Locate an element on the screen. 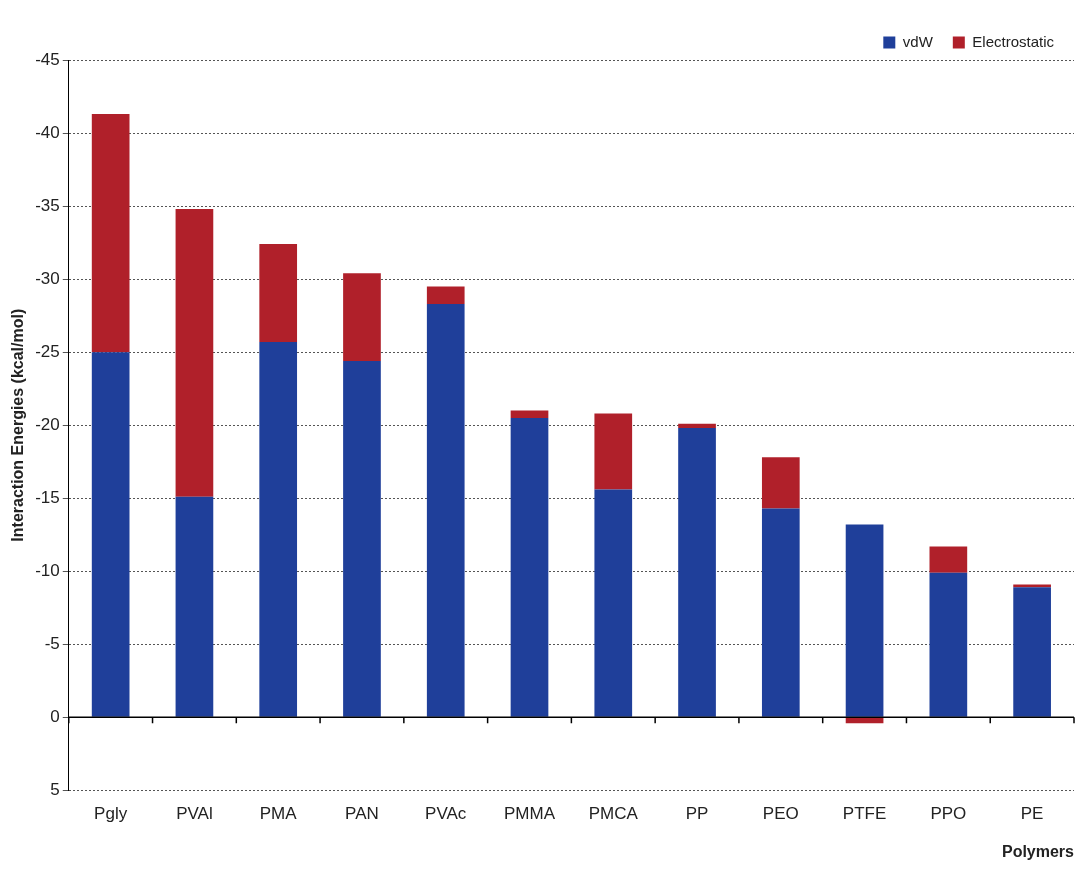 The height and width of the screenshot is (871, 1084). y-tick-label: -5 is located at coordinates (52, 644).